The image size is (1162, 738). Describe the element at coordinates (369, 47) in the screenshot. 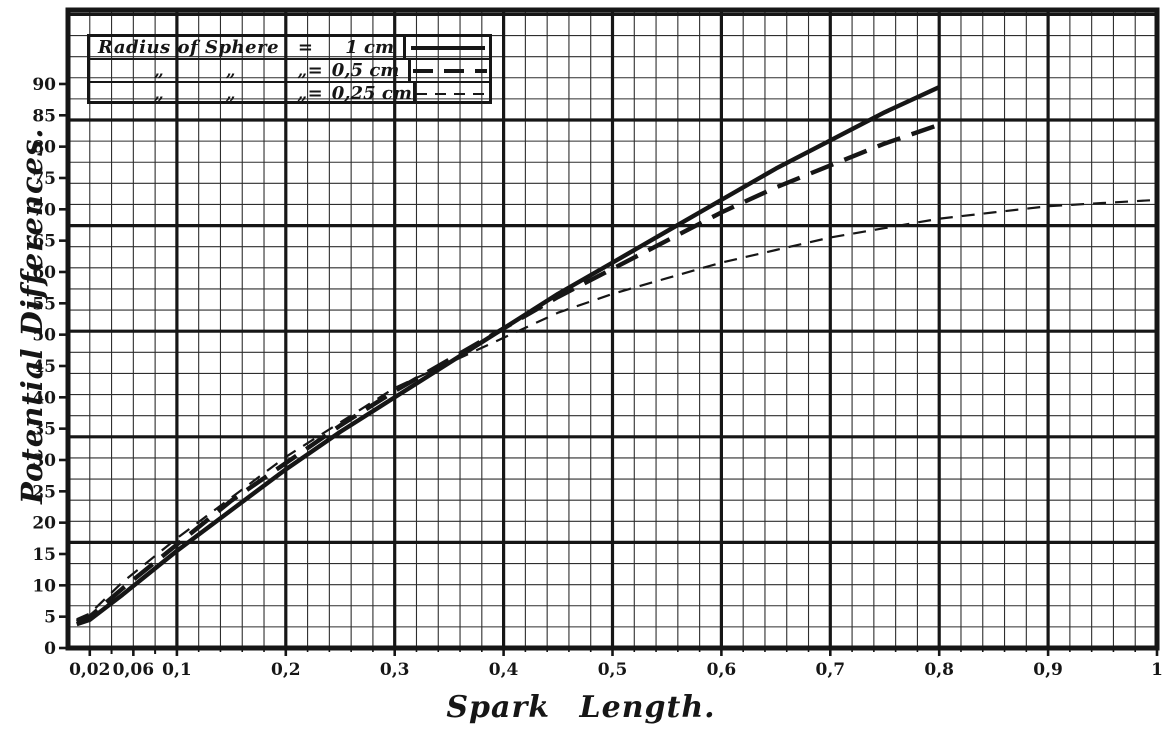

I see `legend-value: 1 cm` at that location.